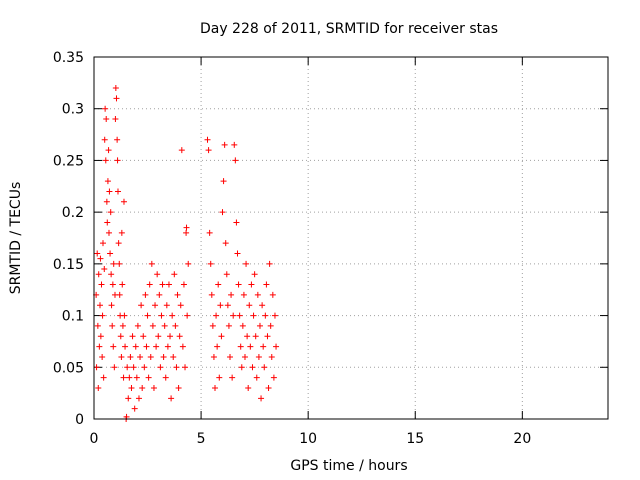  What do you see at coordinates (68, 265) in the screenshot?
I see `y-tick-label: 0.15` at bounding box center [68, 265].